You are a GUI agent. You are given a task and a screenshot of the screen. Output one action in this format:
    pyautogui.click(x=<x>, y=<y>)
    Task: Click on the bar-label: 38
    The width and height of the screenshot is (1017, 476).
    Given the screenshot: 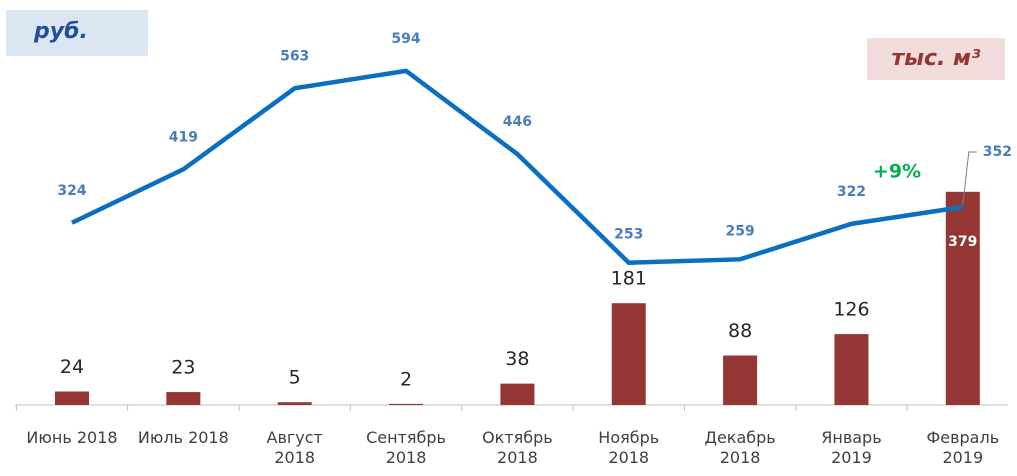 What is the action you would take?
    pyautogui.click(x=517, y=359)
    